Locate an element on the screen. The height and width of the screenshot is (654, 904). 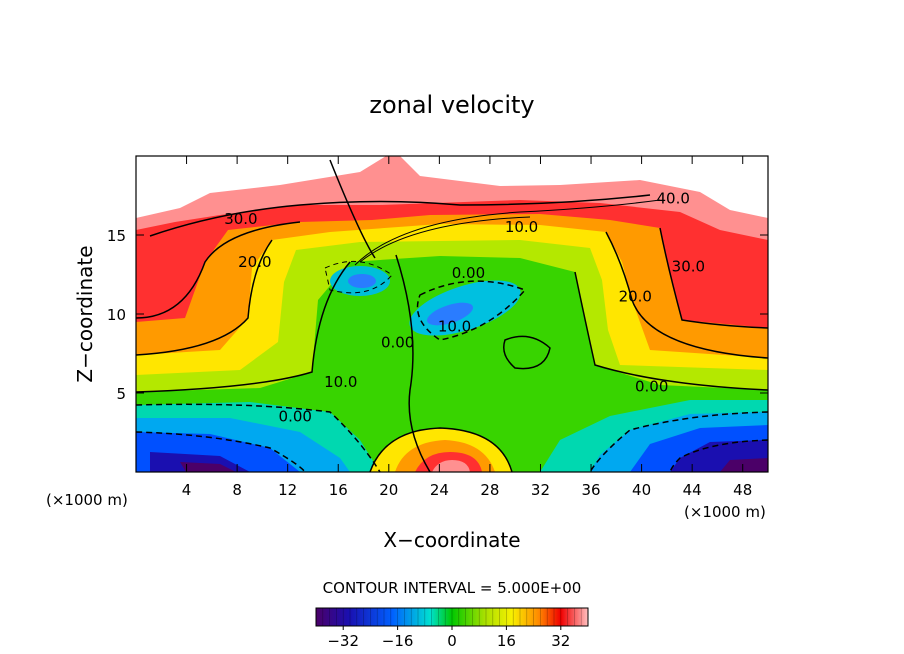
x-unit-right: (×1000 m) is located at coordinates (725, 512).